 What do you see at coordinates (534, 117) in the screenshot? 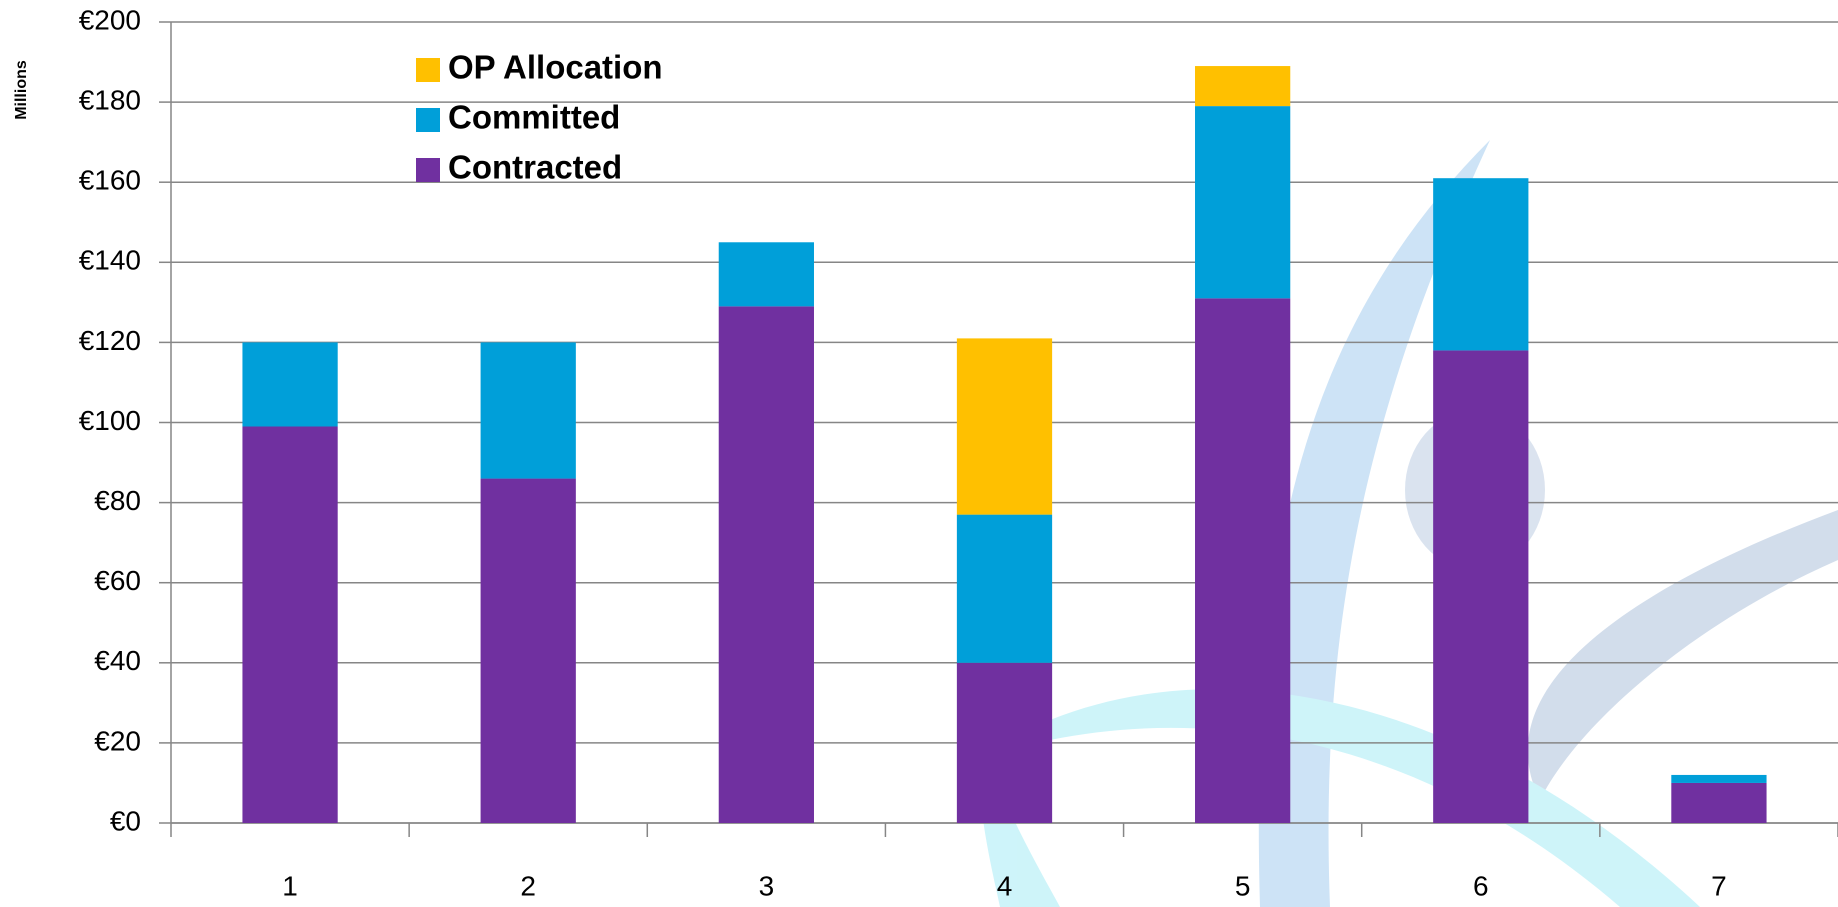
I see `legend-label: Committed` at bounding box center [534, 117].